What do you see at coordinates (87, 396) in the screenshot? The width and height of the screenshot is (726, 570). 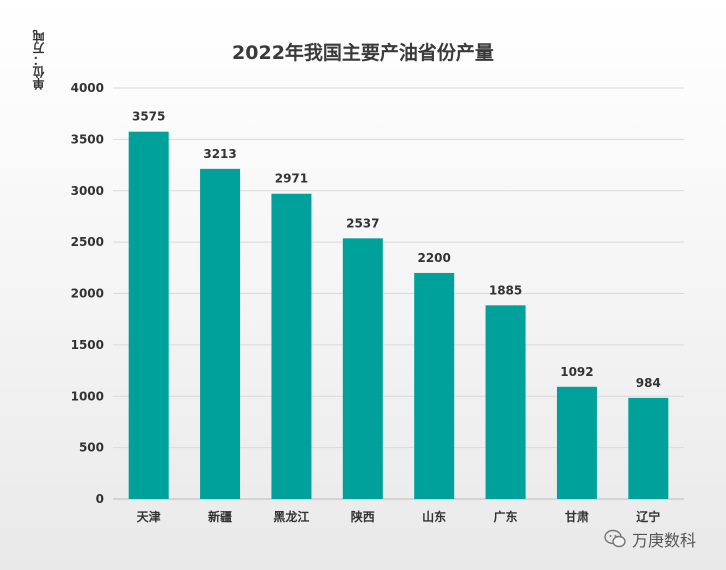 I see `y-tick-label: 1000` at bounding box center [87, 396].